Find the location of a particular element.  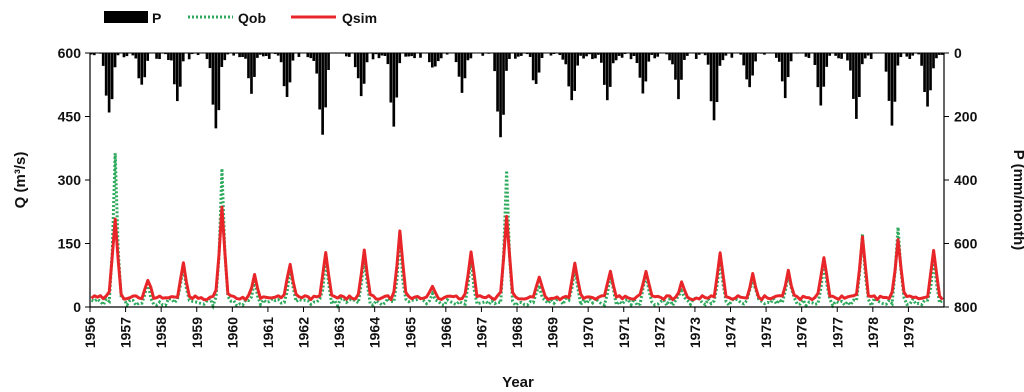

x-tick-label: 1960 is located at coordinates (232, 332).